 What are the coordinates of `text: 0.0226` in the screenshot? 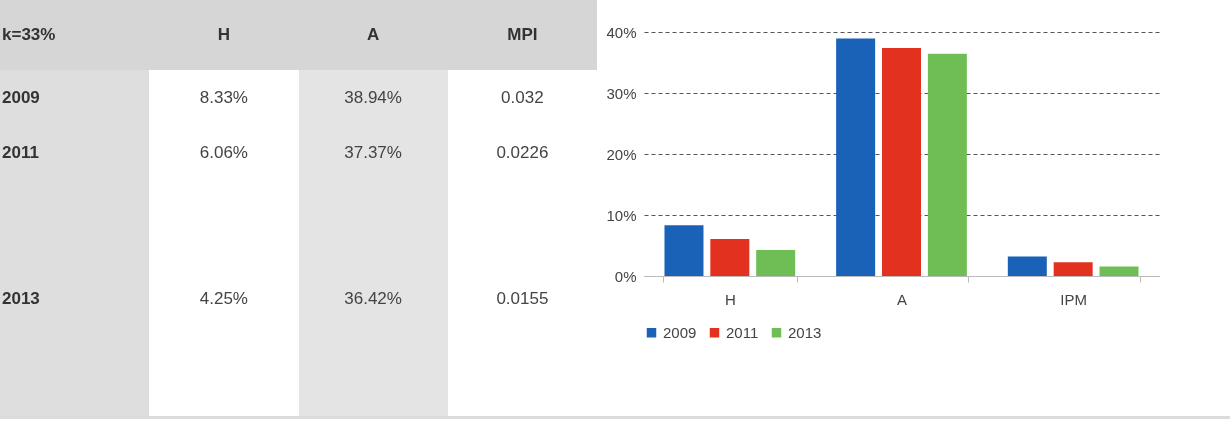 It's located at (522, 152).